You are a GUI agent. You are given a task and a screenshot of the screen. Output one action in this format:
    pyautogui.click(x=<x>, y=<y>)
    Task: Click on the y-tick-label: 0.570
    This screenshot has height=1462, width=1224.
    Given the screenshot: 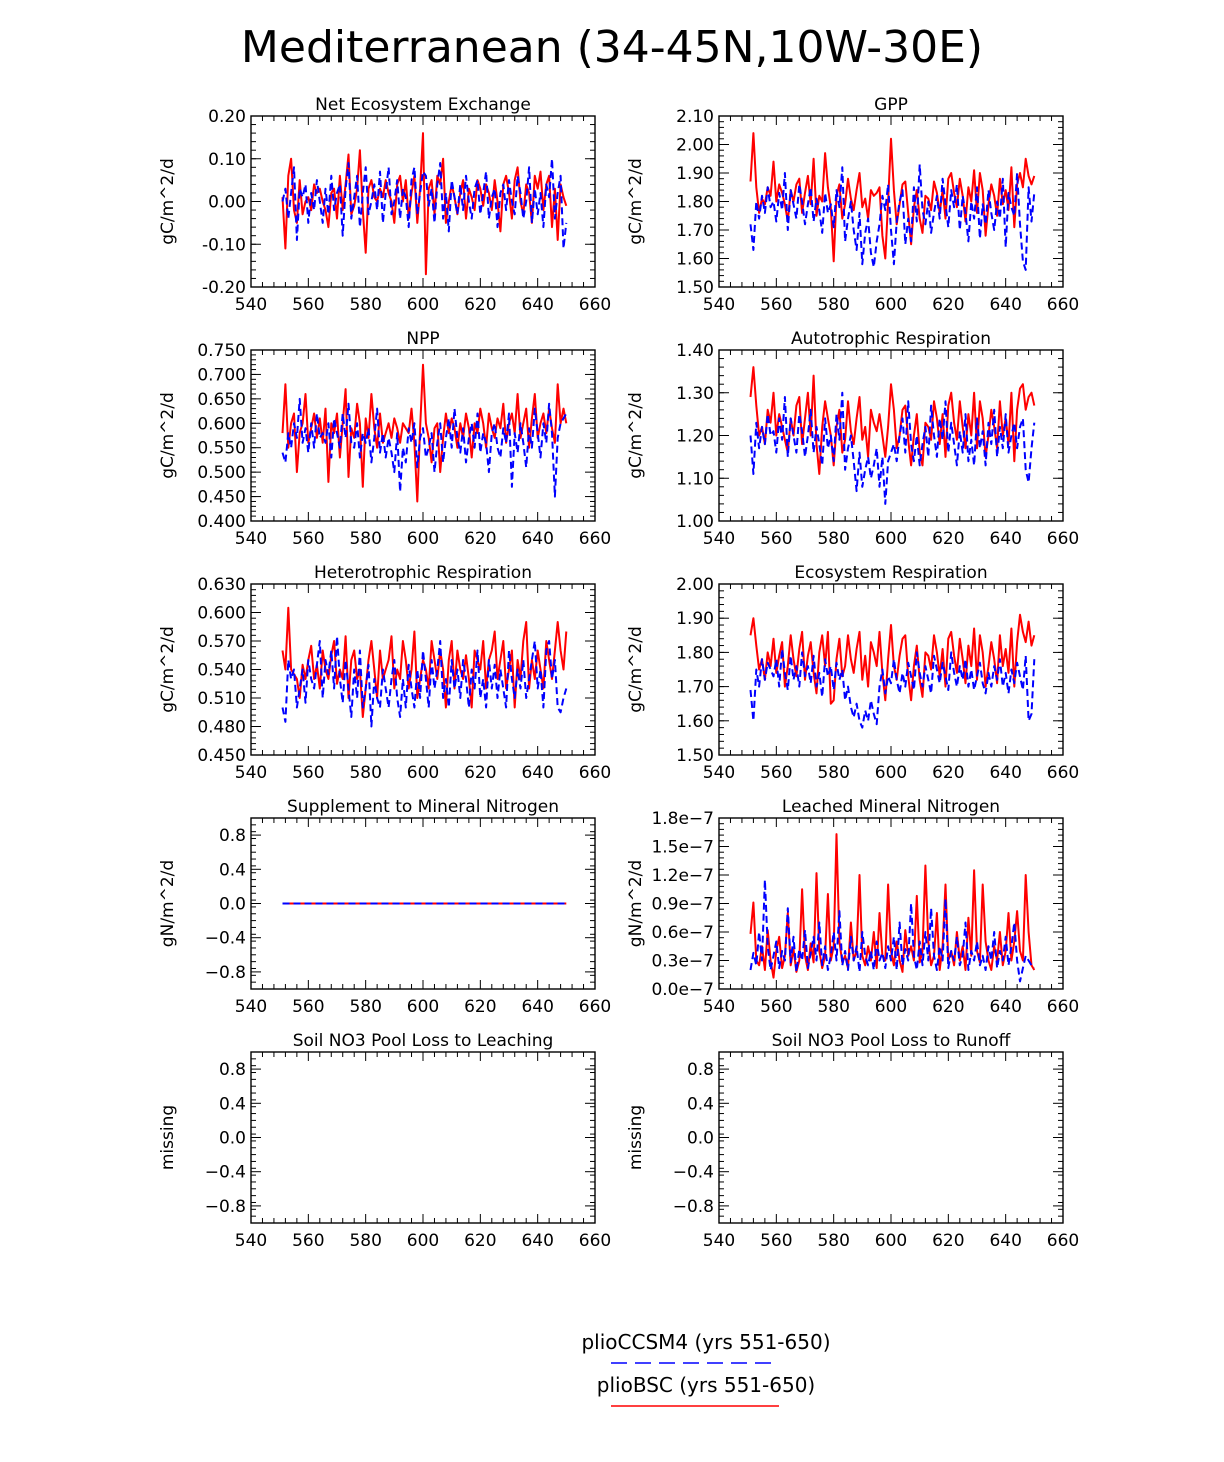 What is the action you would take?
    pyautogui.click(x=221, y=642)
    